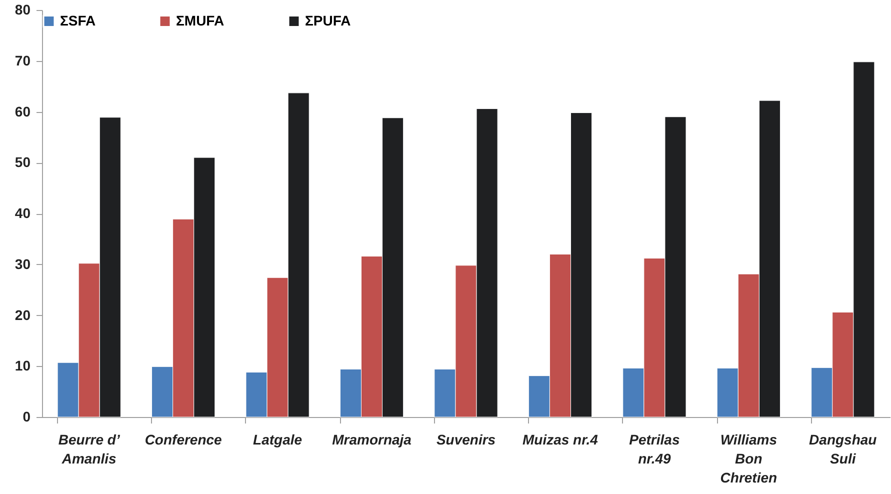 The height and width of the screenshot is (494, 891). What do you see at coordinates (22, 60) in the screenshot?
I see `y-tick-label: 70` at bounding box center [22, 60].